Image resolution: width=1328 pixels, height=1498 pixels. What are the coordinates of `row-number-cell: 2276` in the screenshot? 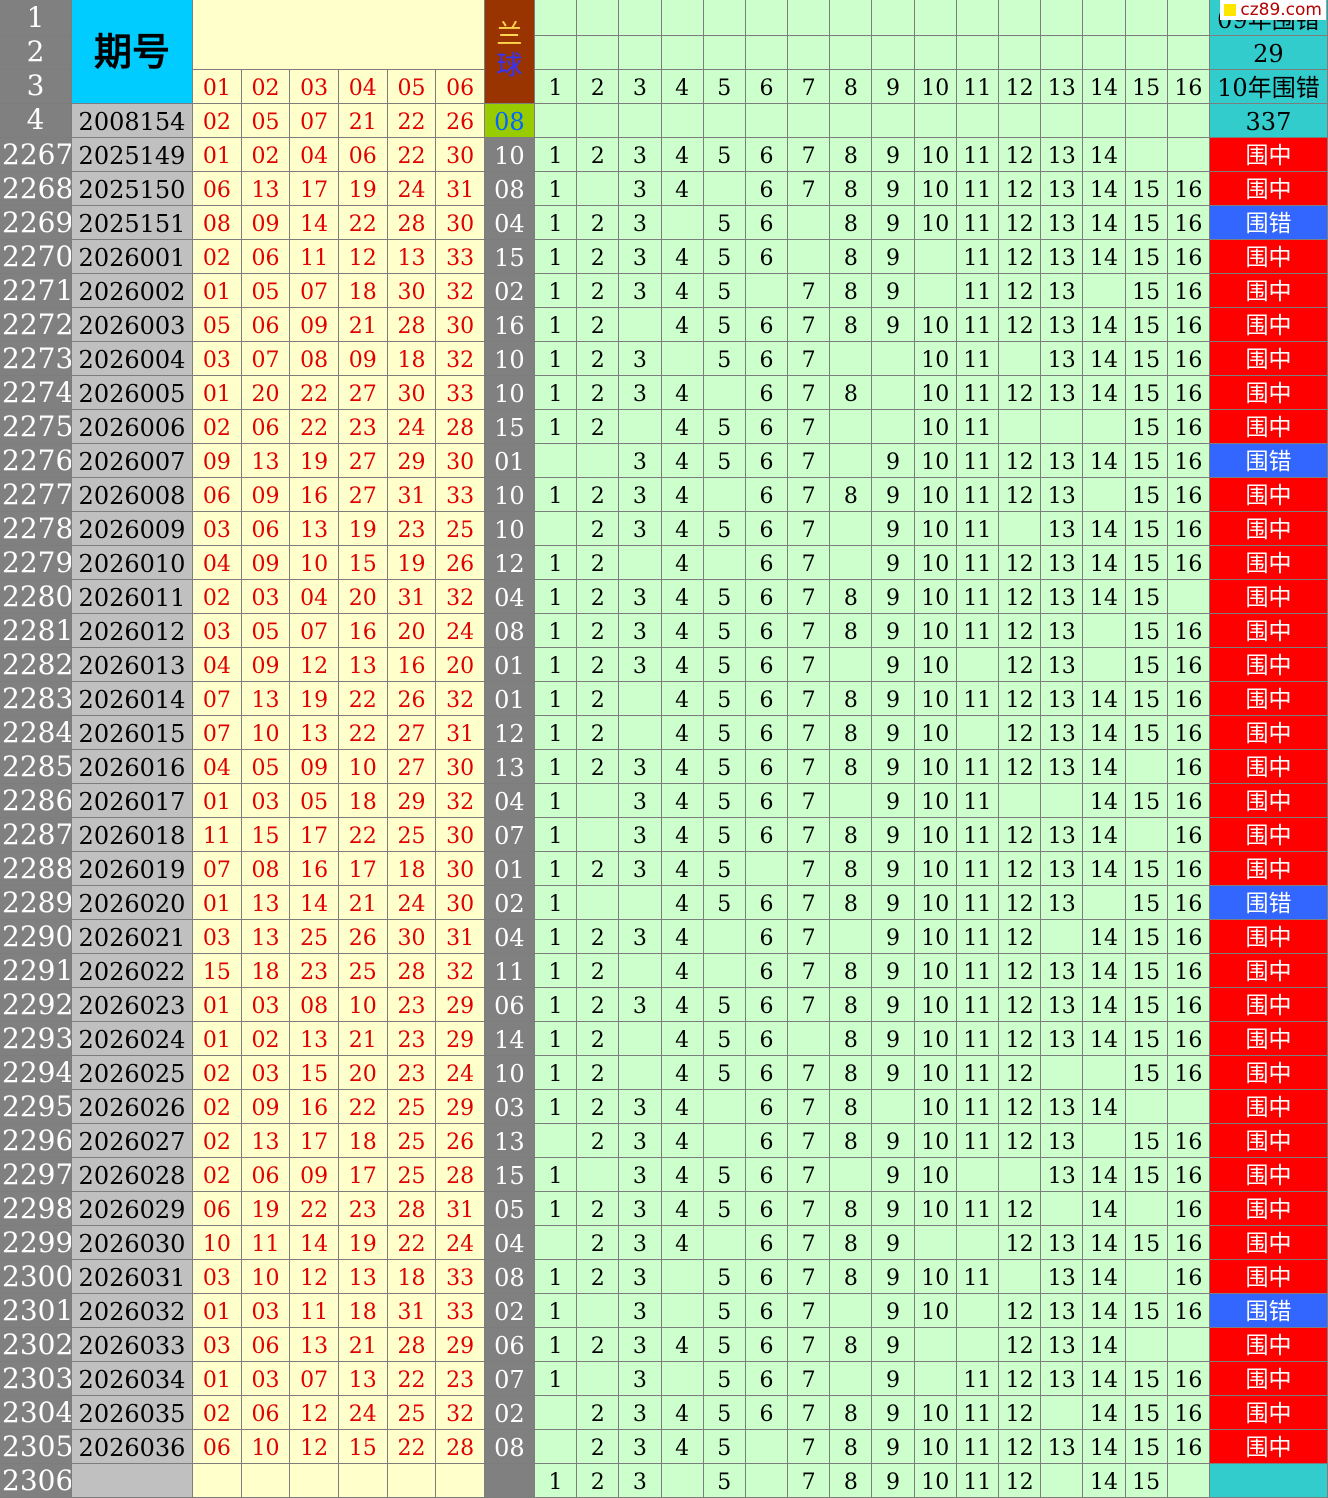 It's located at (36, 461).